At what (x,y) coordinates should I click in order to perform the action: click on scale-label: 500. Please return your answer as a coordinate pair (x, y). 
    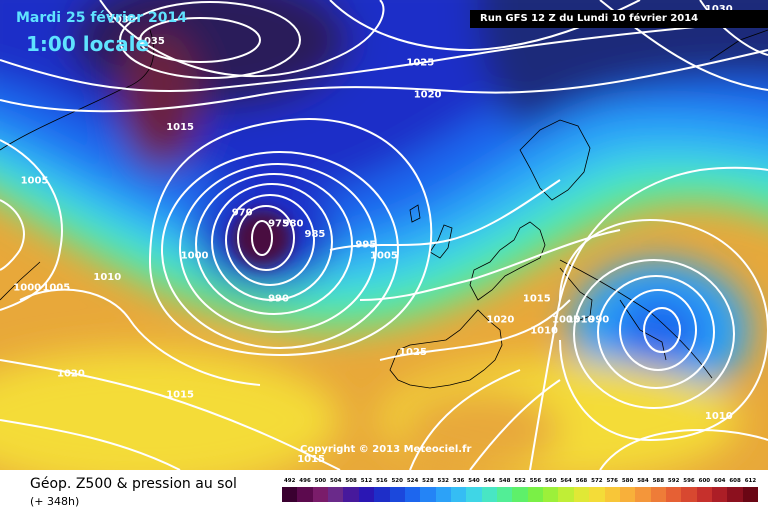
    Looking at the image, I should click on (320, 481).